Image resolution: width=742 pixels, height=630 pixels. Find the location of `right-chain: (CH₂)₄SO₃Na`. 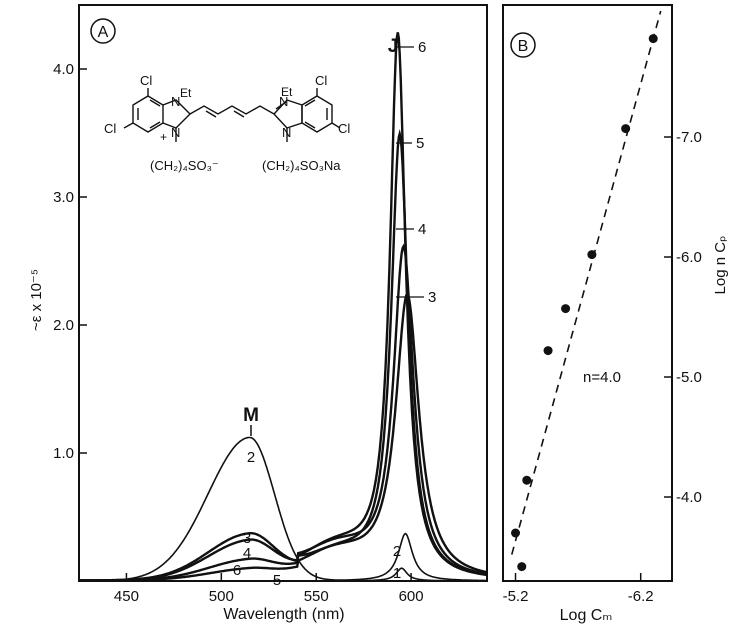

right-chain: (CH₂)₄SO₃Na is located at coordinates (301, 165).